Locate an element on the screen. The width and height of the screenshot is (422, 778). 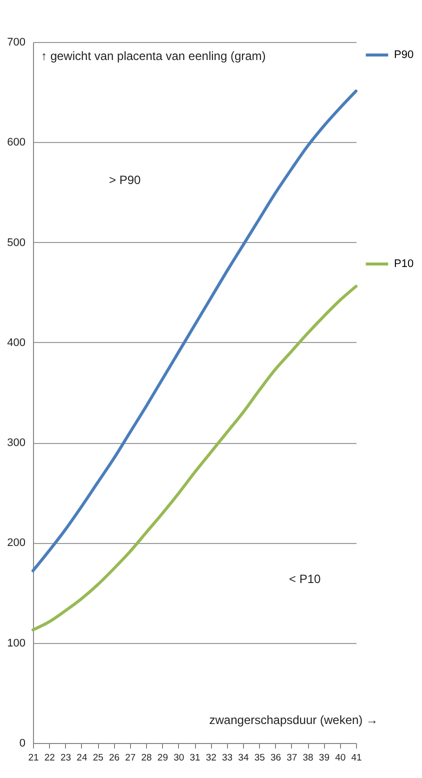
x-tick-label: 32 is located at coordinates (211, 758).